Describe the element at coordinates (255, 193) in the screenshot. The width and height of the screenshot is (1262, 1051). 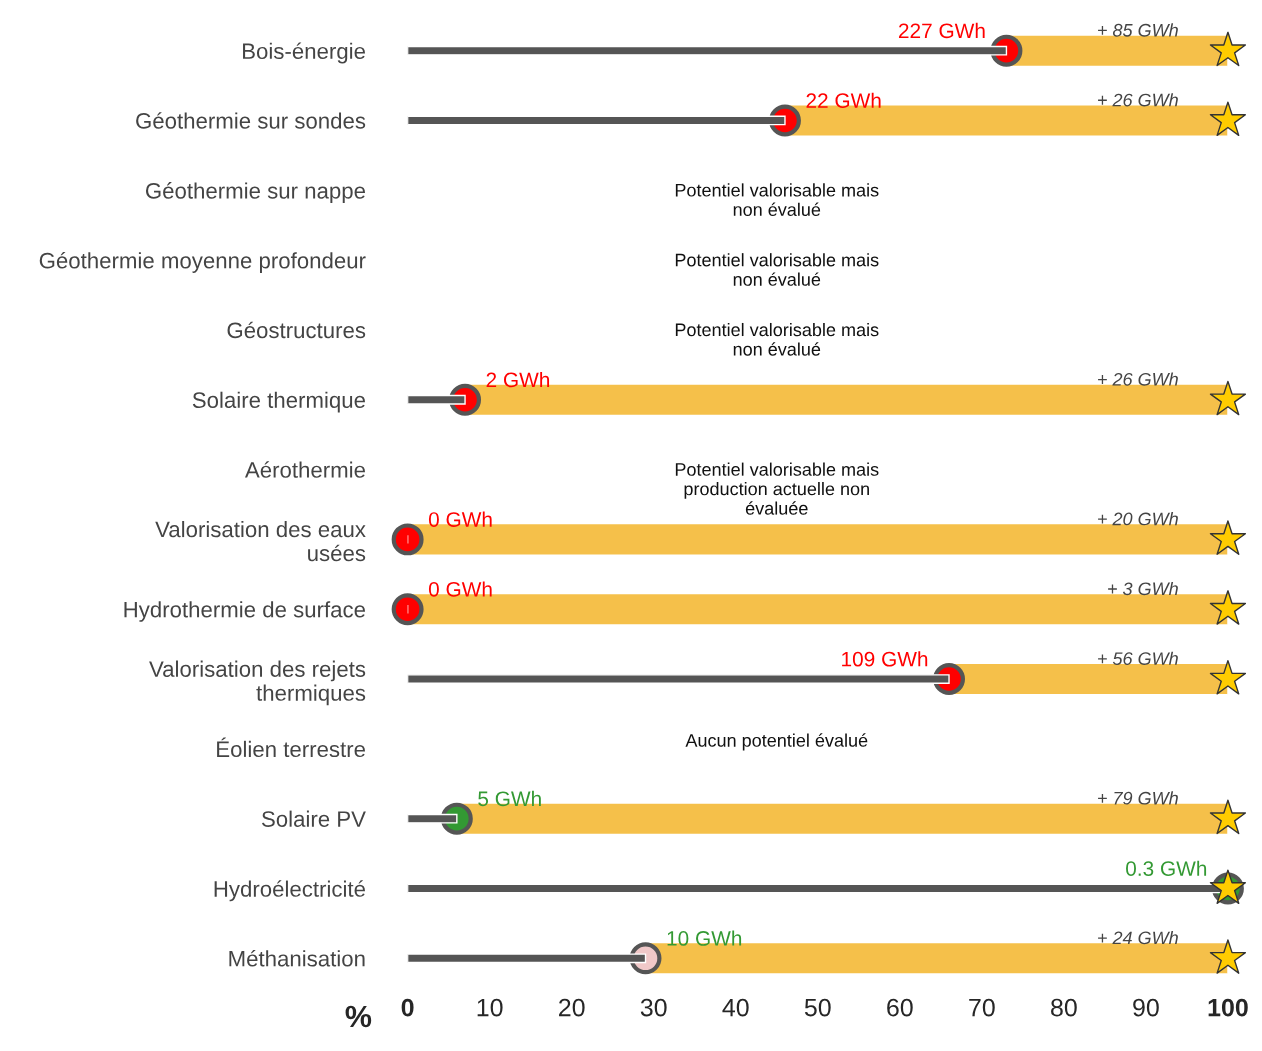
I see `y-tick-label: Géothermie sur nappe` at that location.